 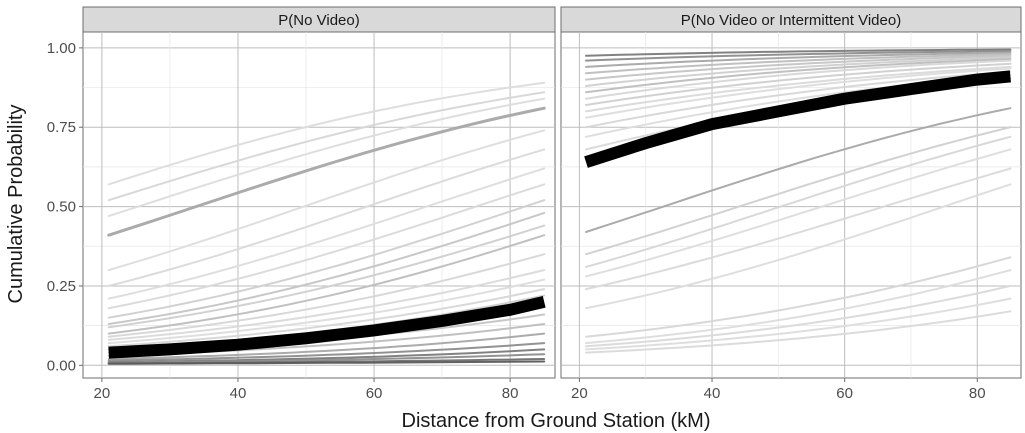 What do you see at coordinates (61, 207) in the screenshot?
I see `y-tick-label: 0.50` at bounding box center [61, 207].